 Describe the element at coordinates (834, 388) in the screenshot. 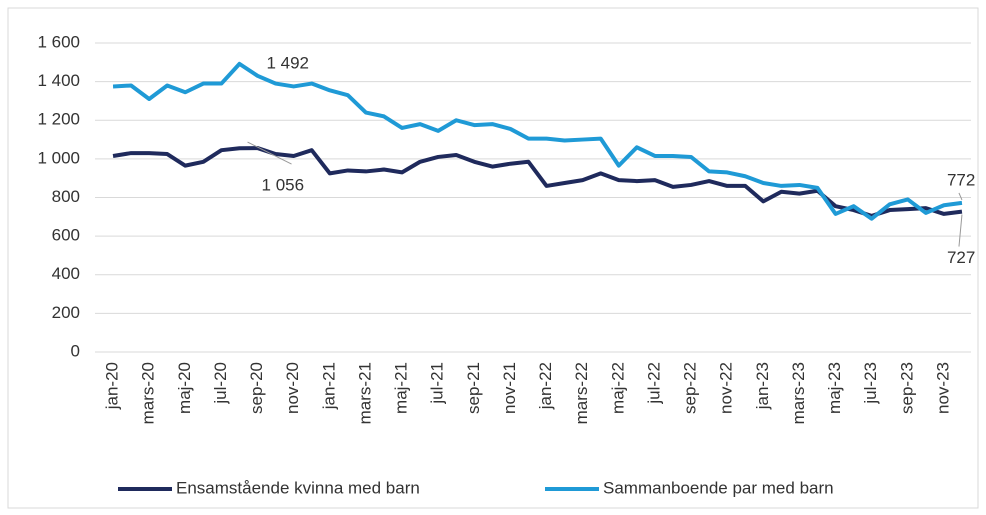

I see `x-tick-label: maj-23` at that location.